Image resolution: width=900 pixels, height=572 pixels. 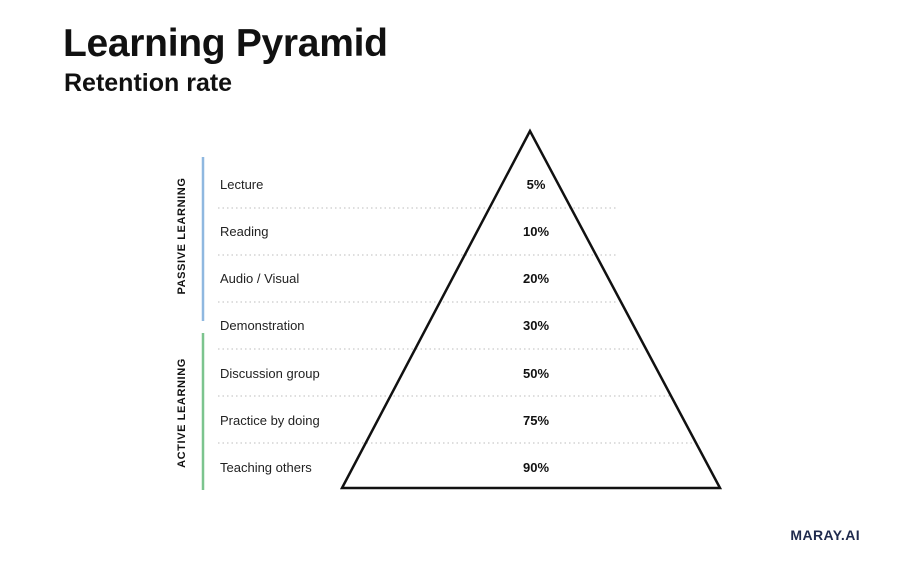 I want to click on page-subtitle: Retention rate, so click(x=148, y=83).